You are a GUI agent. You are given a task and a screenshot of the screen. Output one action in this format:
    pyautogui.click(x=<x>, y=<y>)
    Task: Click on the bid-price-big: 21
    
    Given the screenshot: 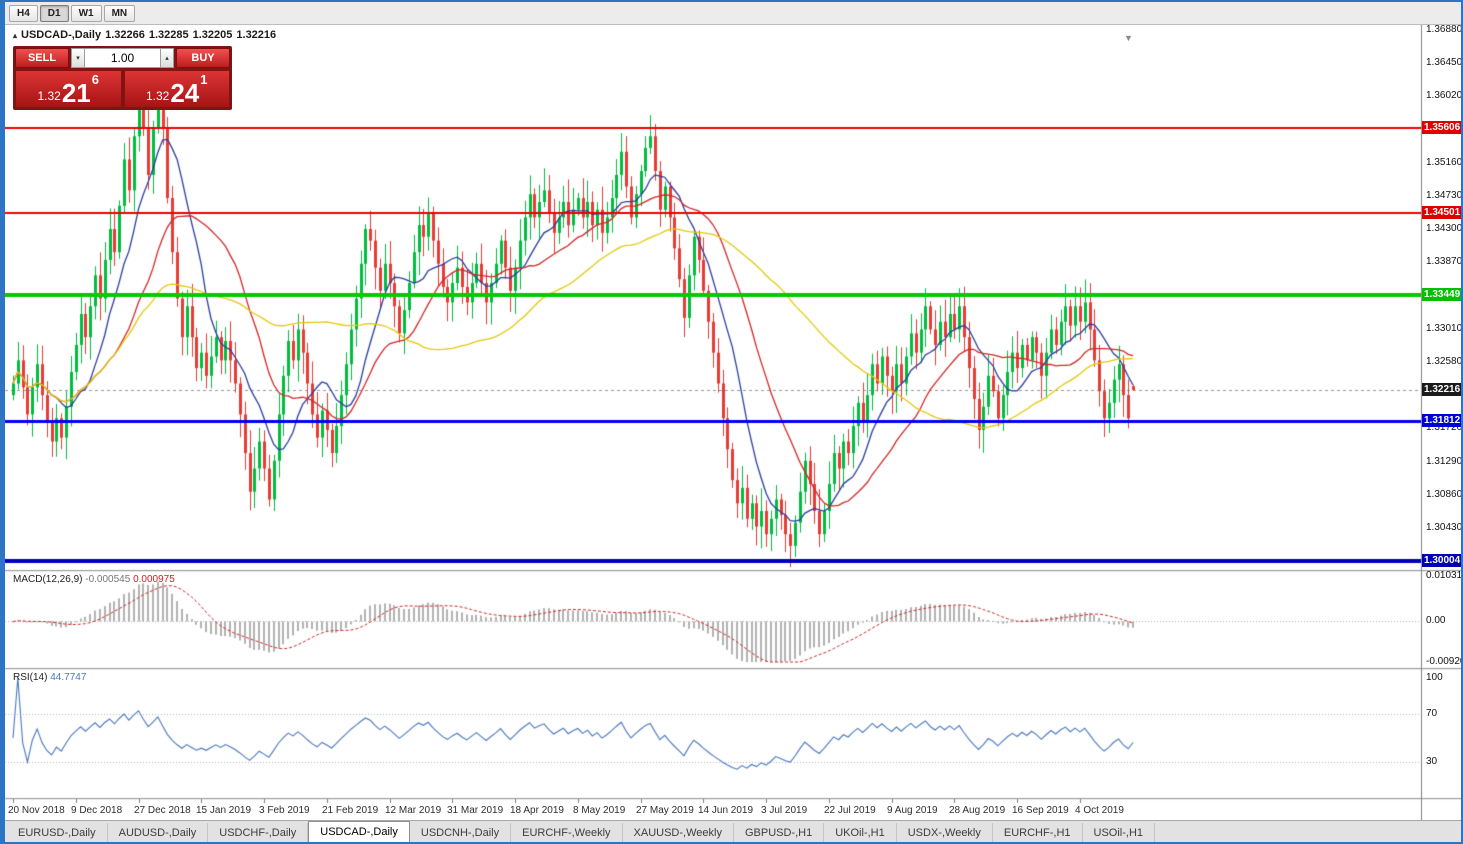 What is the action you would take?
    pyautogui.click(x=76, y=92)
    